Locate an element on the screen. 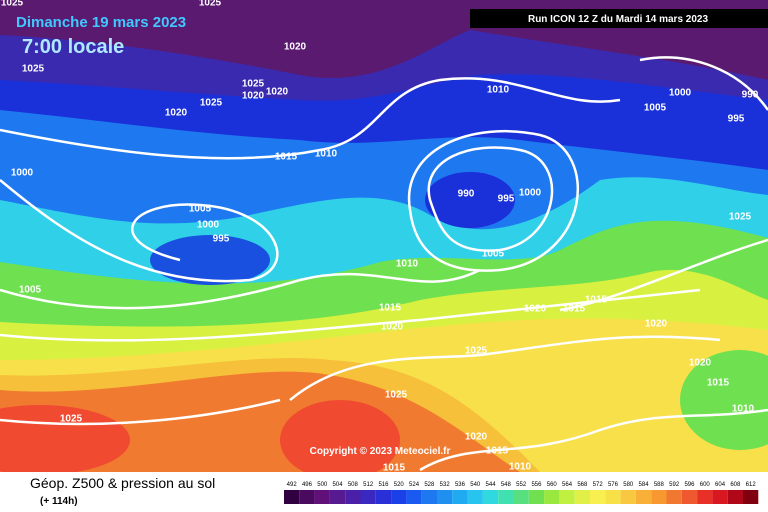 The image size is (768, 512). scale-label: 584 is located at coordinates (644, 485).